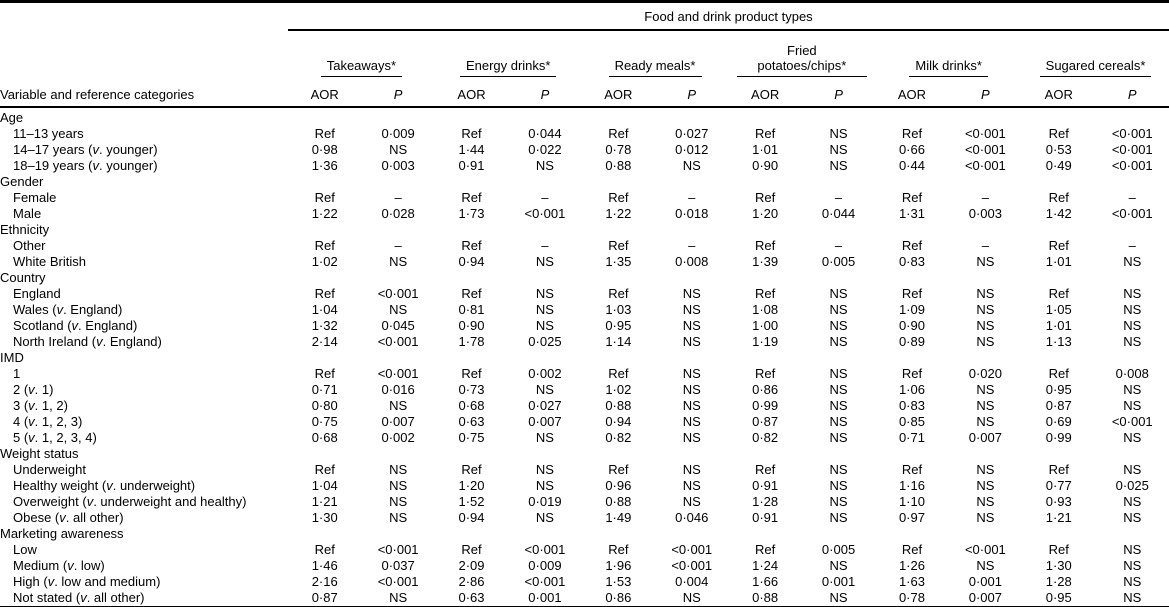 This screenshot has width=1169, height=607. I want to click on aor-value: 1·35, so click(618, 261).